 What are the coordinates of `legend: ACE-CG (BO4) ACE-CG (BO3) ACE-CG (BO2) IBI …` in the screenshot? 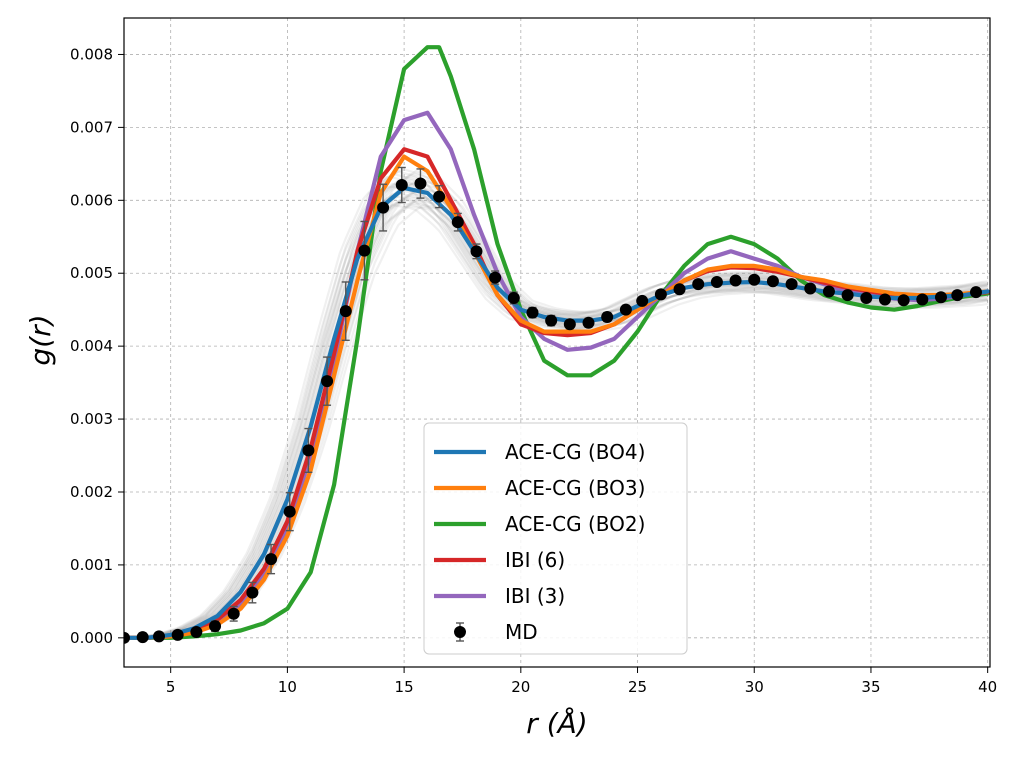 It's located at (555, 538).